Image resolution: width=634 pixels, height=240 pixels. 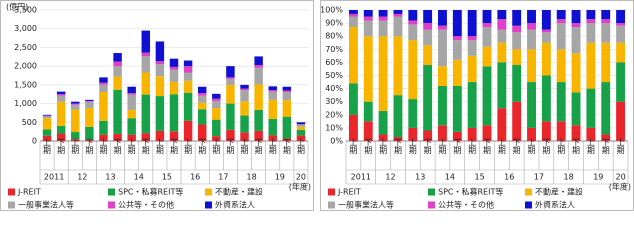 I want to click on y-tick-label: 2,000, so click(x=25, y=66).